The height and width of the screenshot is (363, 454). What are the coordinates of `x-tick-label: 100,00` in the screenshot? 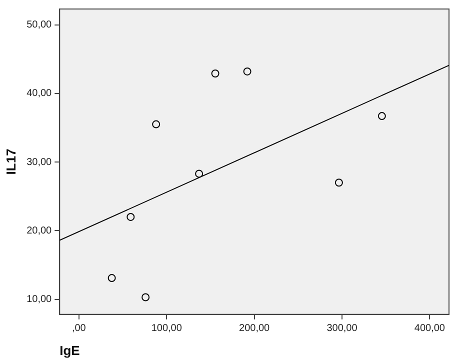 It's located at (166, 328).